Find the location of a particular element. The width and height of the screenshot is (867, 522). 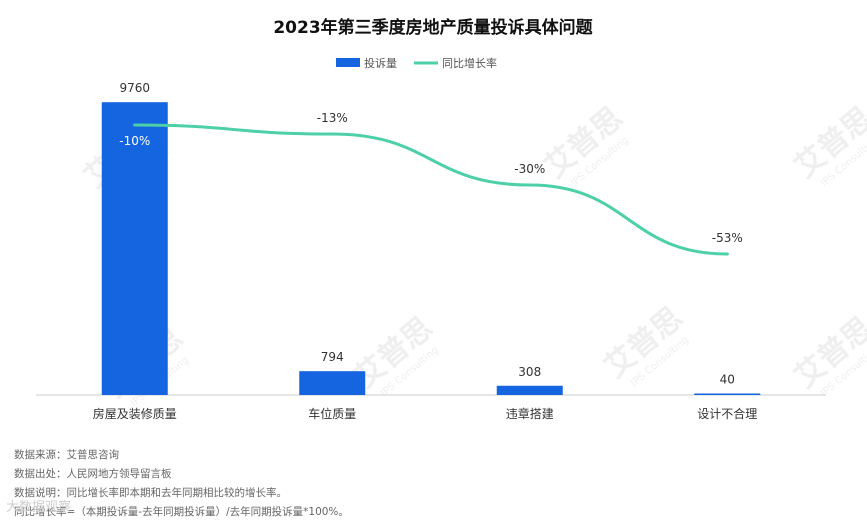

bar-value-label: 308 is located at coordinates (529, 372).